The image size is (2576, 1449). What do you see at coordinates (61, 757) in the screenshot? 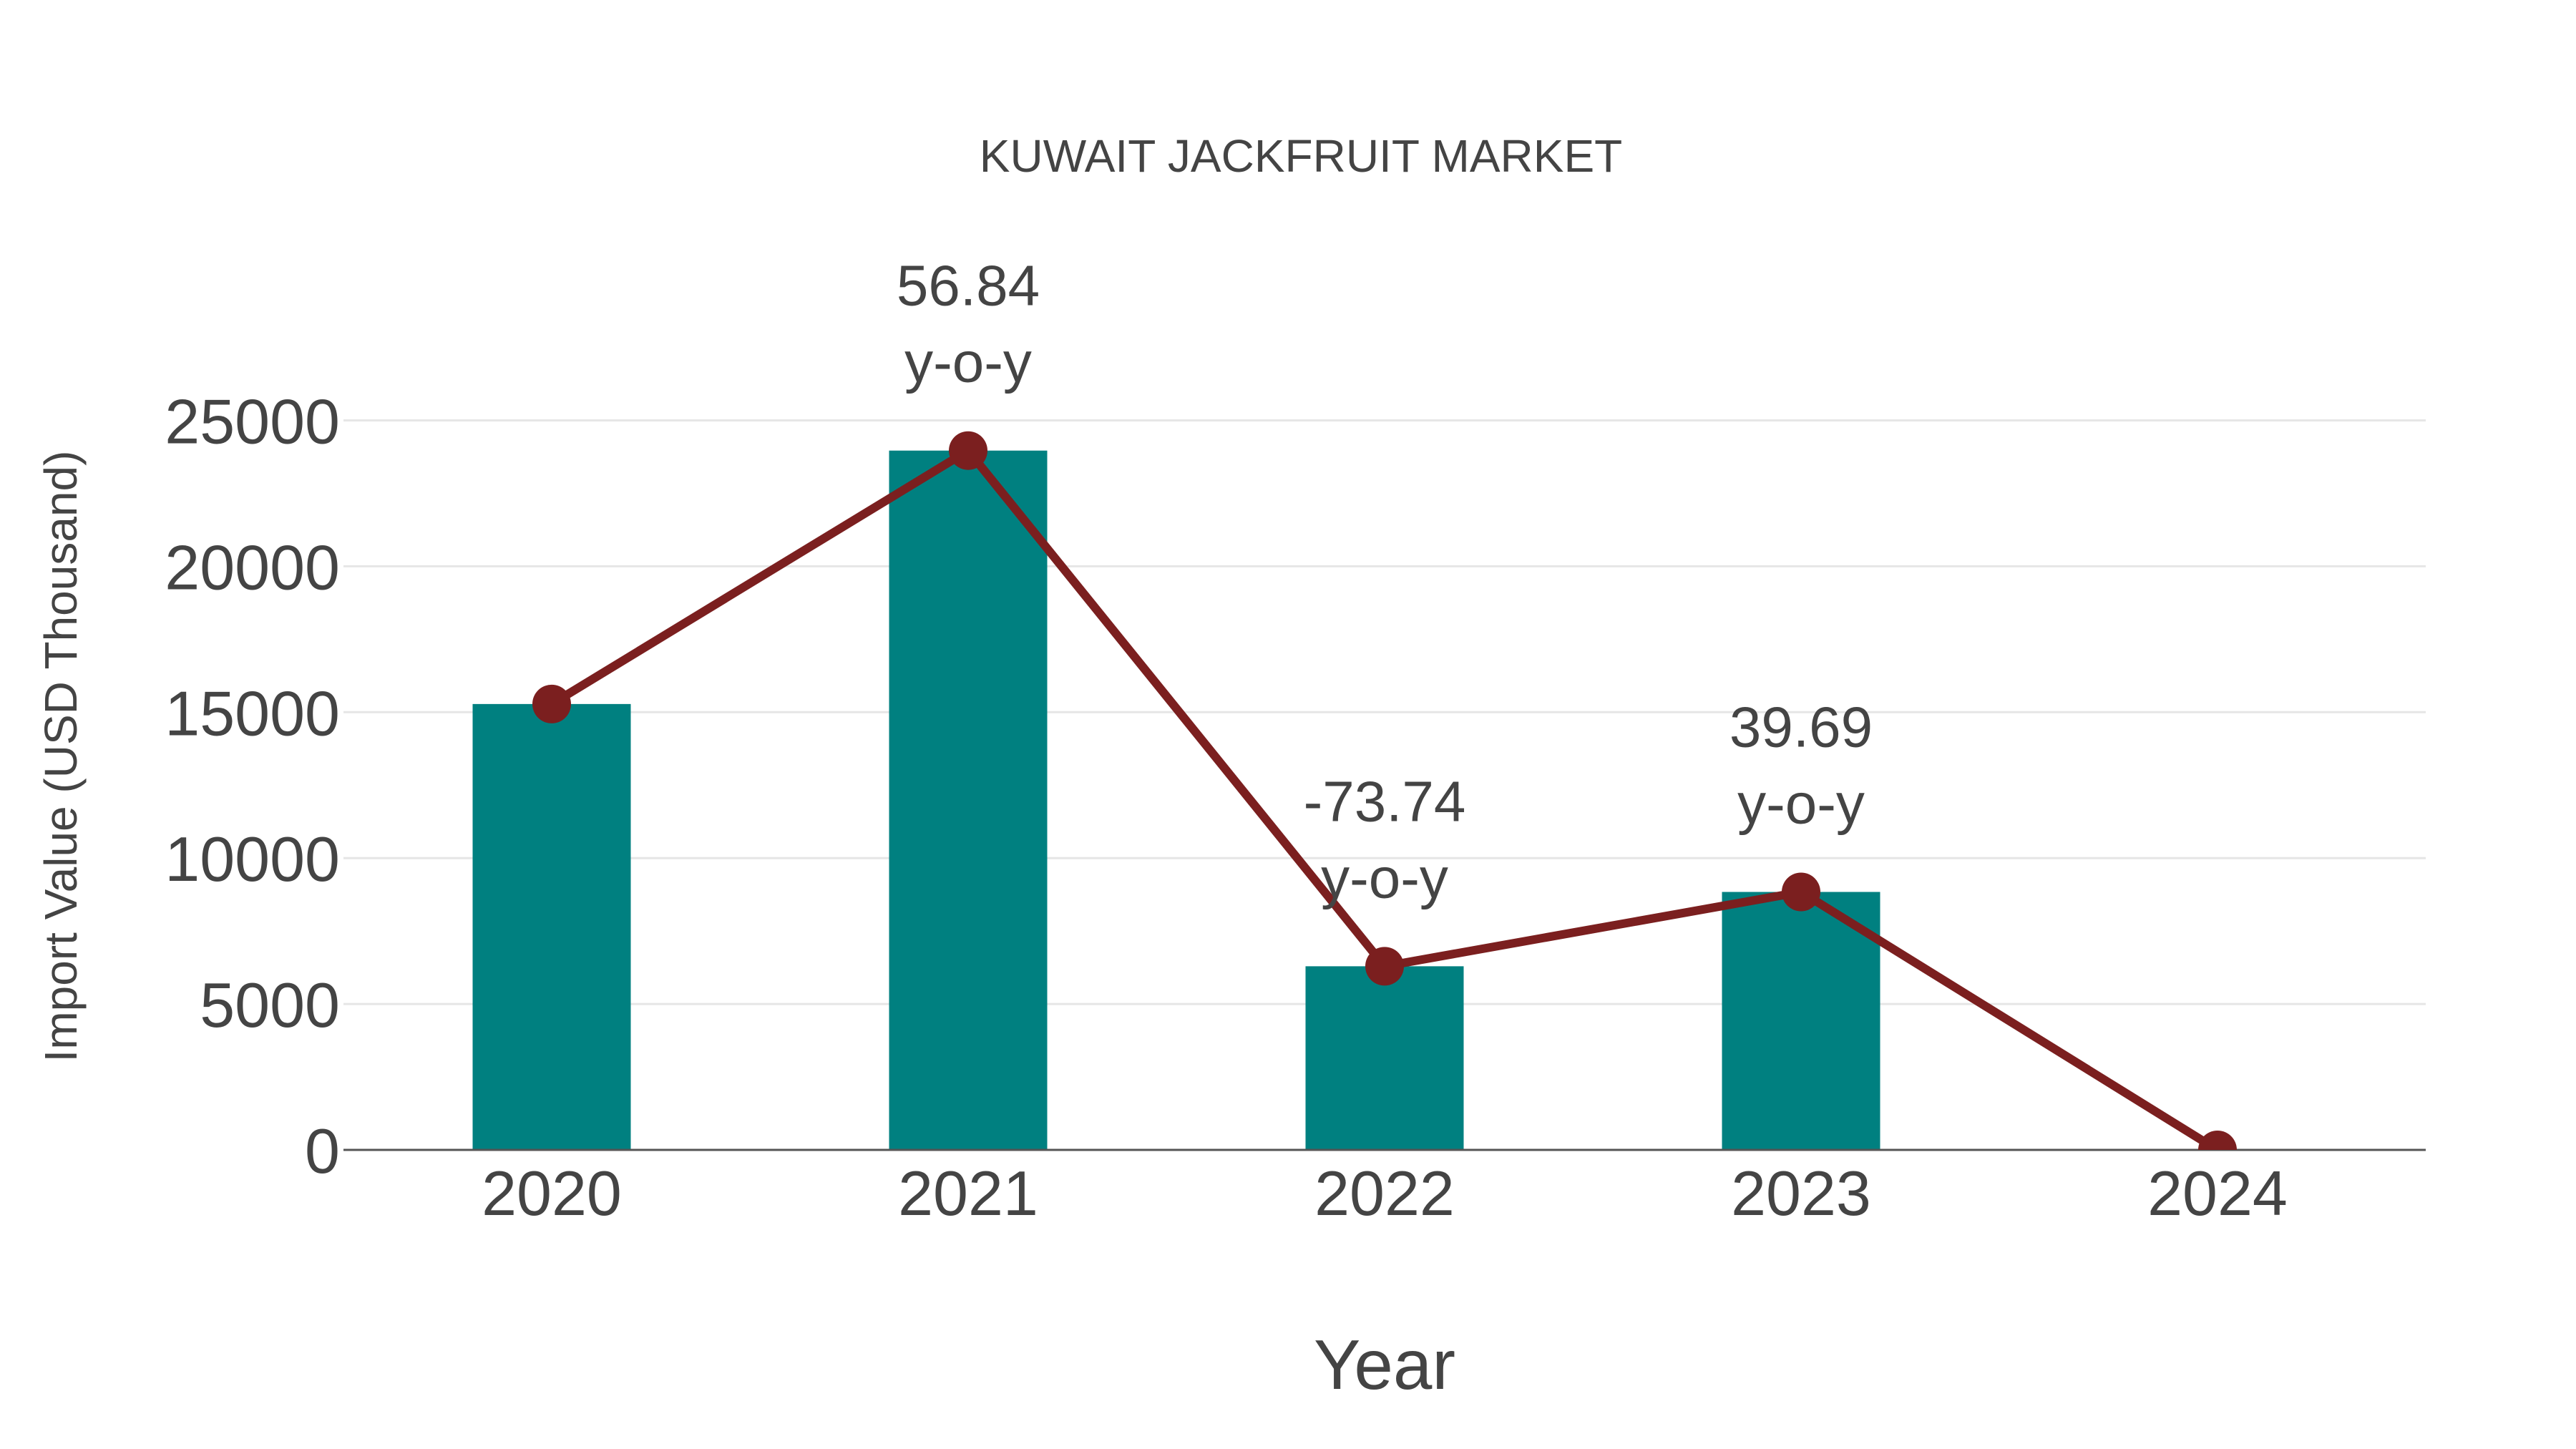
I see `y-axis-title: Import Value (USD Thousand)` at bounding box center [61, 757].